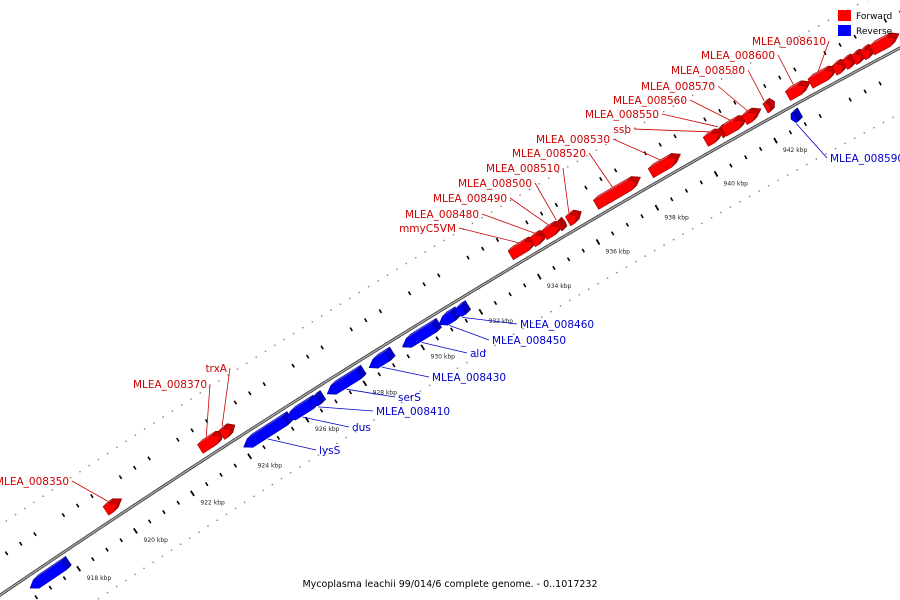  I want to click on tick-label: 924 kbp, so click(270, 466).